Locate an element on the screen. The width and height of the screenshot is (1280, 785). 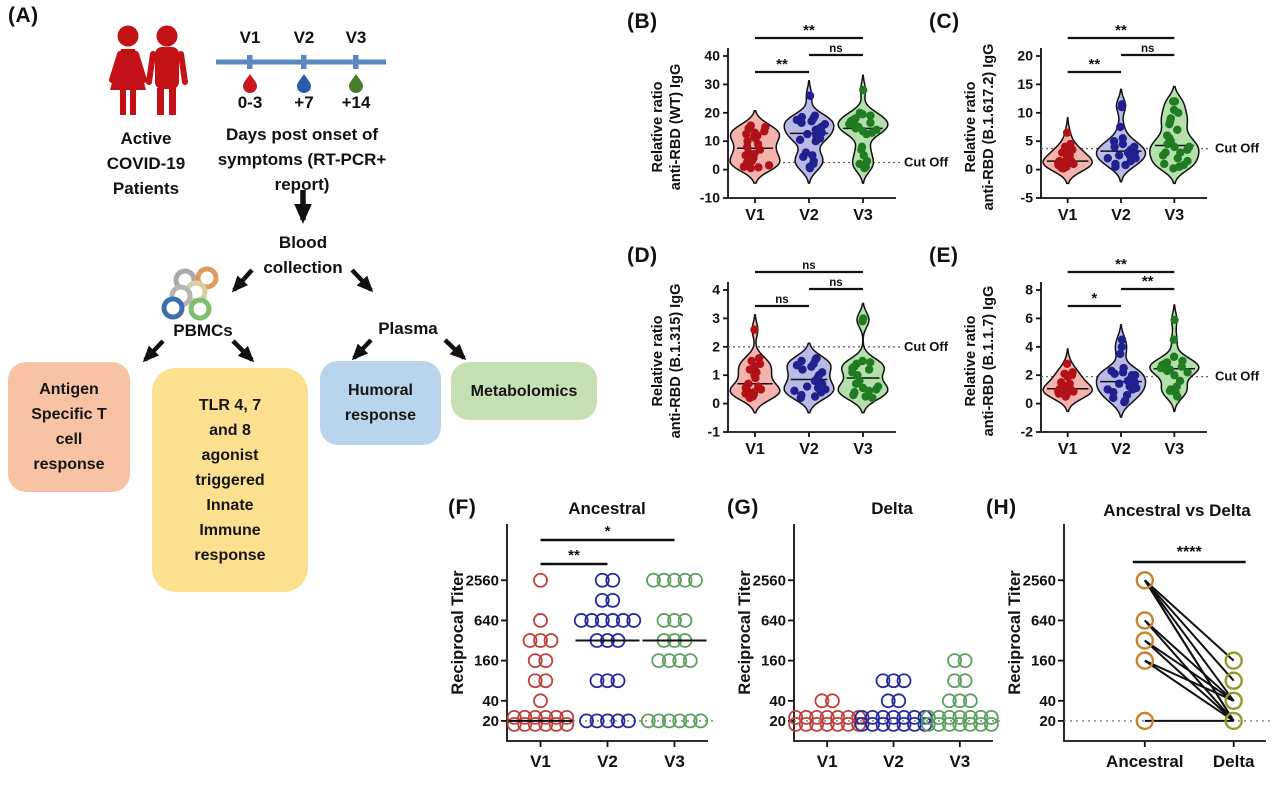
timeline-day-v2: +7 is located at coordinates (304, 102).